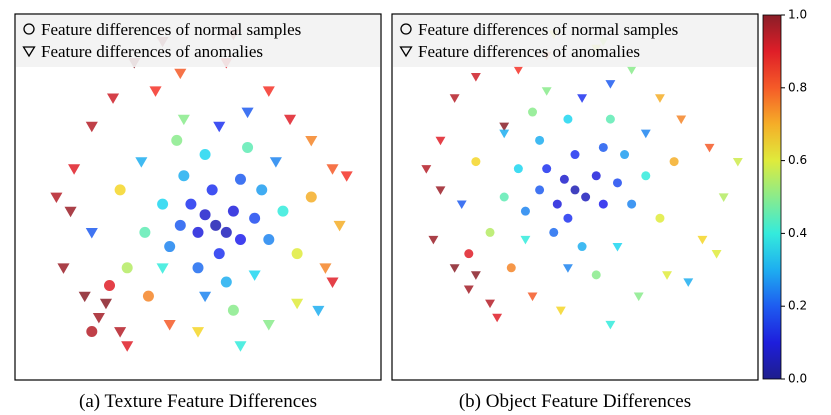  What do you see at coordinates (529, 51) in the screenshot?
I see `legend-label: Feature differences of anomalies` at bounding box center [529, 51].